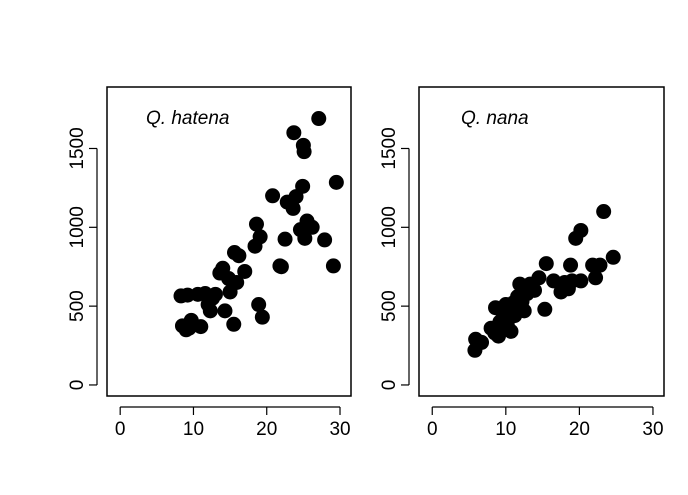 The width and height of the screenshot is (688, 495). Describe the element at coordinates (495, 118) in the screenshot. I see `panel-title: Q. nana` at that location.